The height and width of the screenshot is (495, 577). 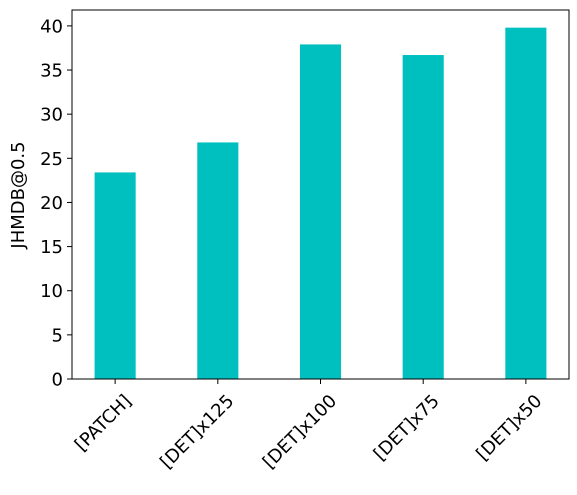 I want to click on x-tick-label: [DET]x125, so click(x=197, y=432).